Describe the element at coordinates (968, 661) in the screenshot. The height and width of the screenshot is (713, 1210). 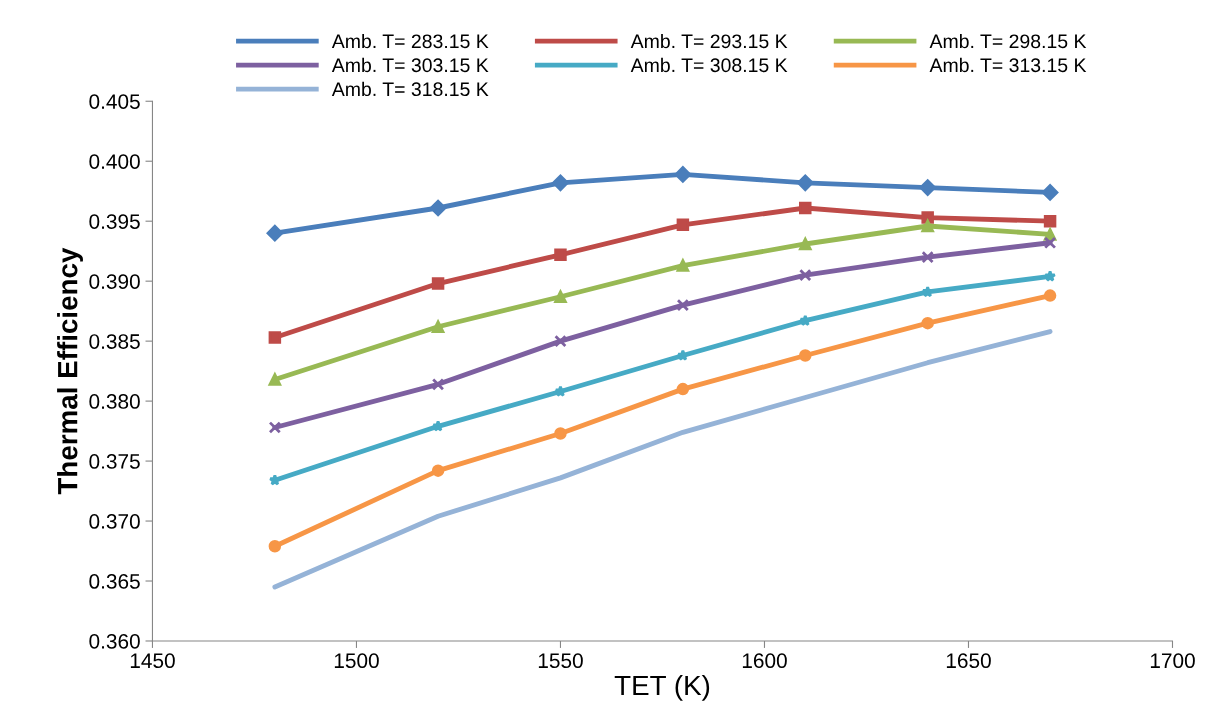
I see `x-tick-label: 1650` at that location.